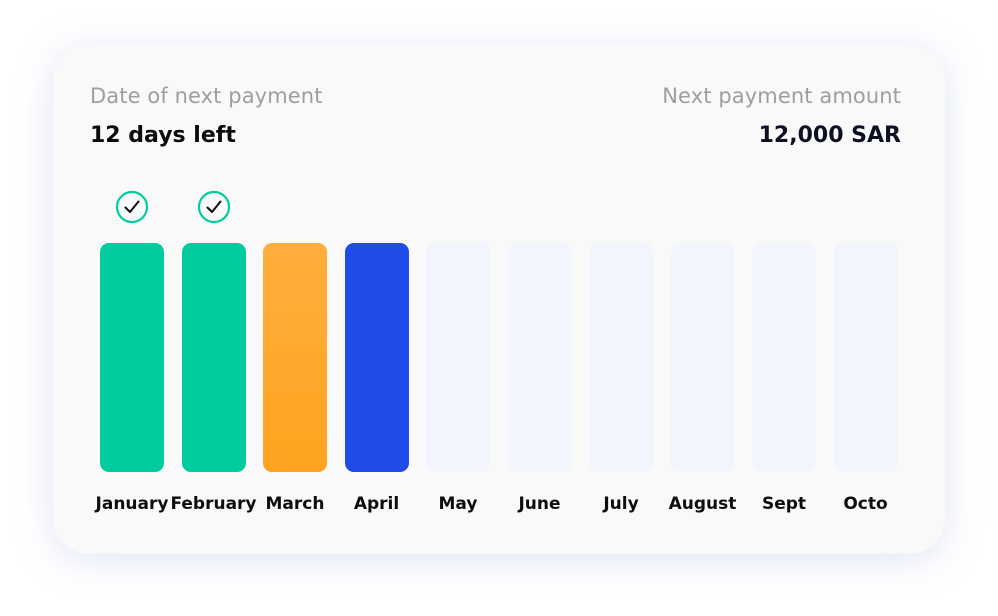 This screenshot has width=998, height=616. I want to click on month-bar-january, so click(132, 357).